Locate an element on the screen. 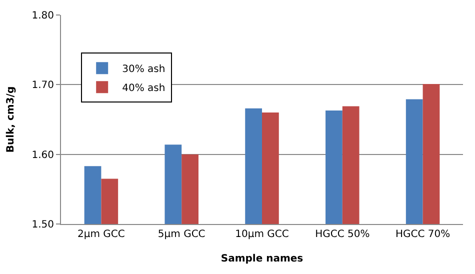 Image resolution: width=475 pixels, height=274 pixels. y-tick-label: 1.50 is located at coordinates (43, 225).